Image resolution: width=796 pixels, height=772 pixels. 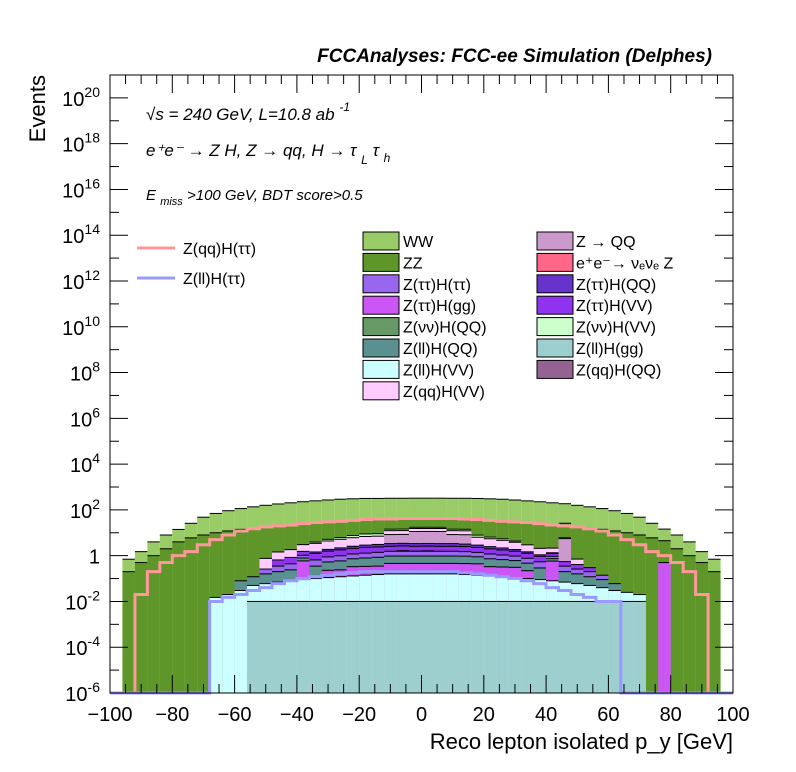 What do you see at coordinates (252, 150) in the screenshot?
I see `process-label: e⁺e⁻ → Z H, Z → qq, H → τ` at bounding box center [252, 150].